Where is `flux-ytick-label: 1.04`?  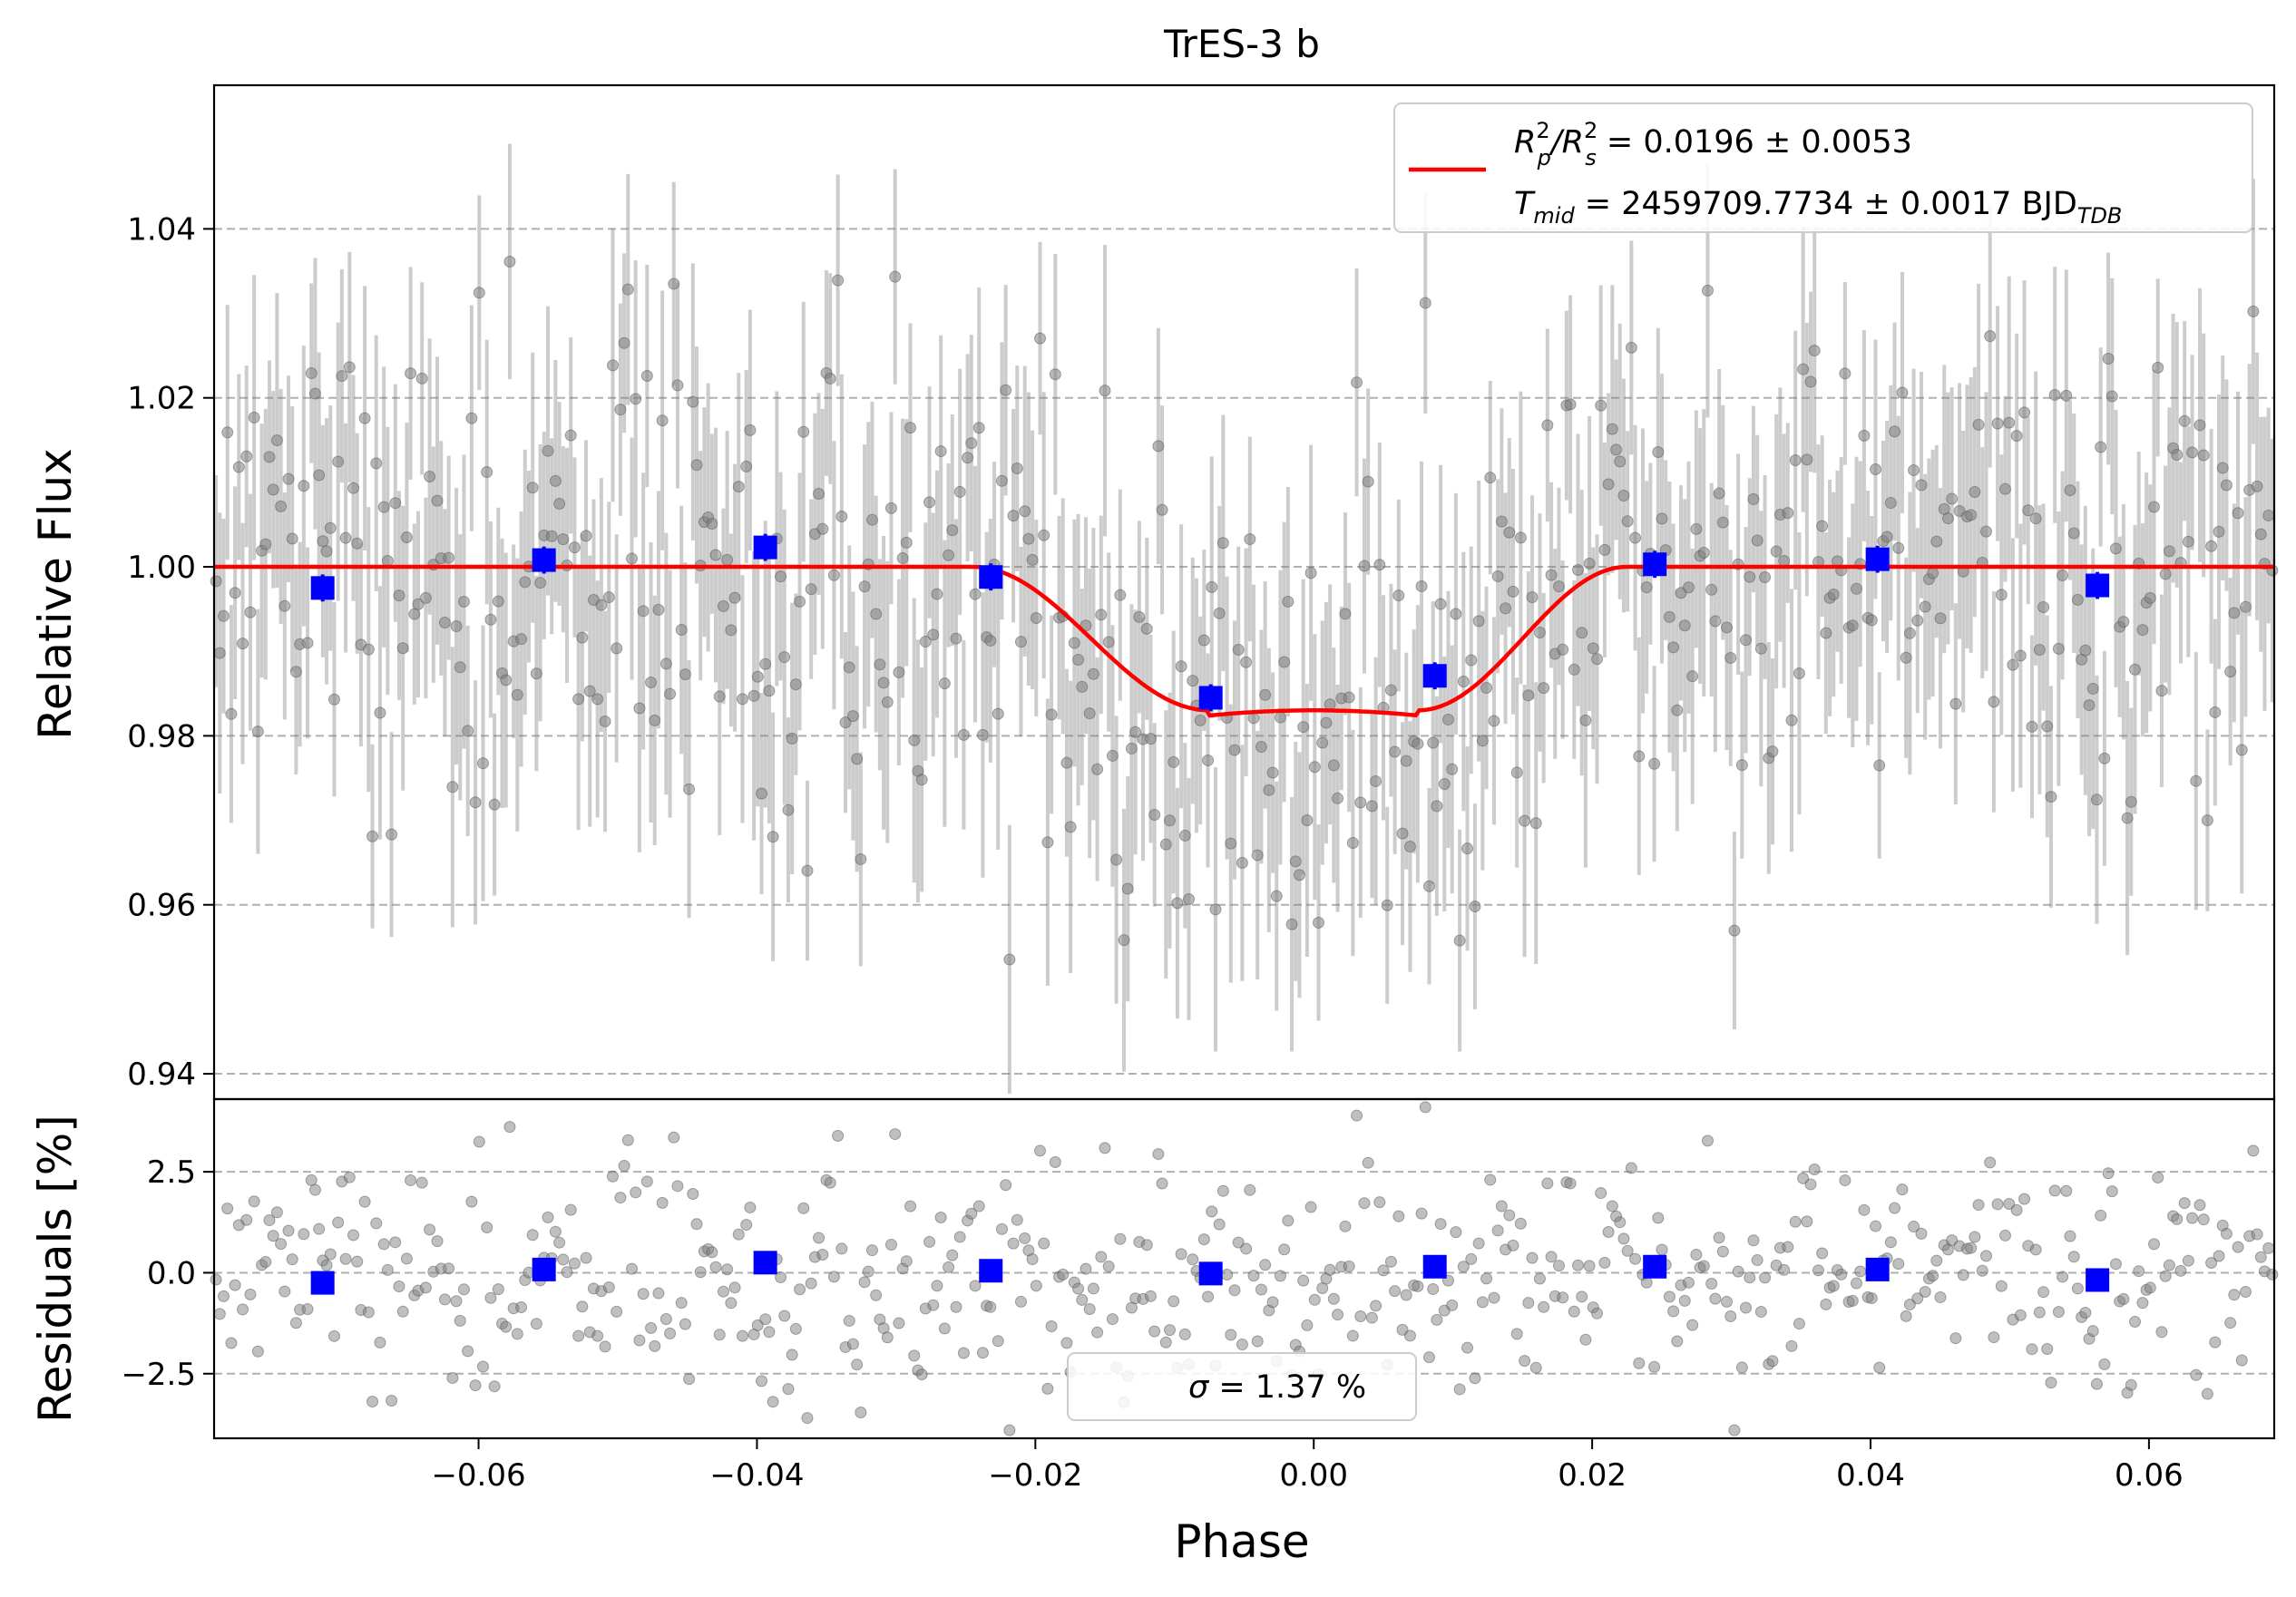 flux-ytick-label: 1.04 is located at coordinates (161, 229).